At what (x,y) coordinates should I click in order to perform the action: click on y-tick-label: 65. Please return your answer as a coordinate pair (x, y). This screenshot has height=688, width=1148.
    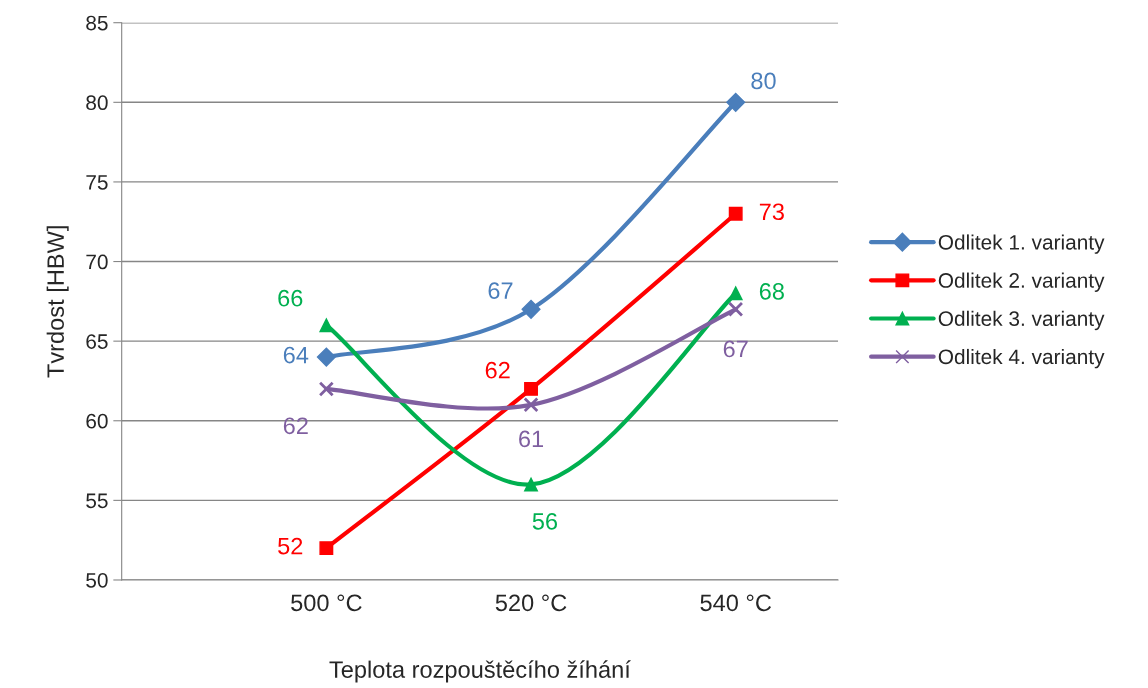
    Looking at the image, I should click on (97, 341).